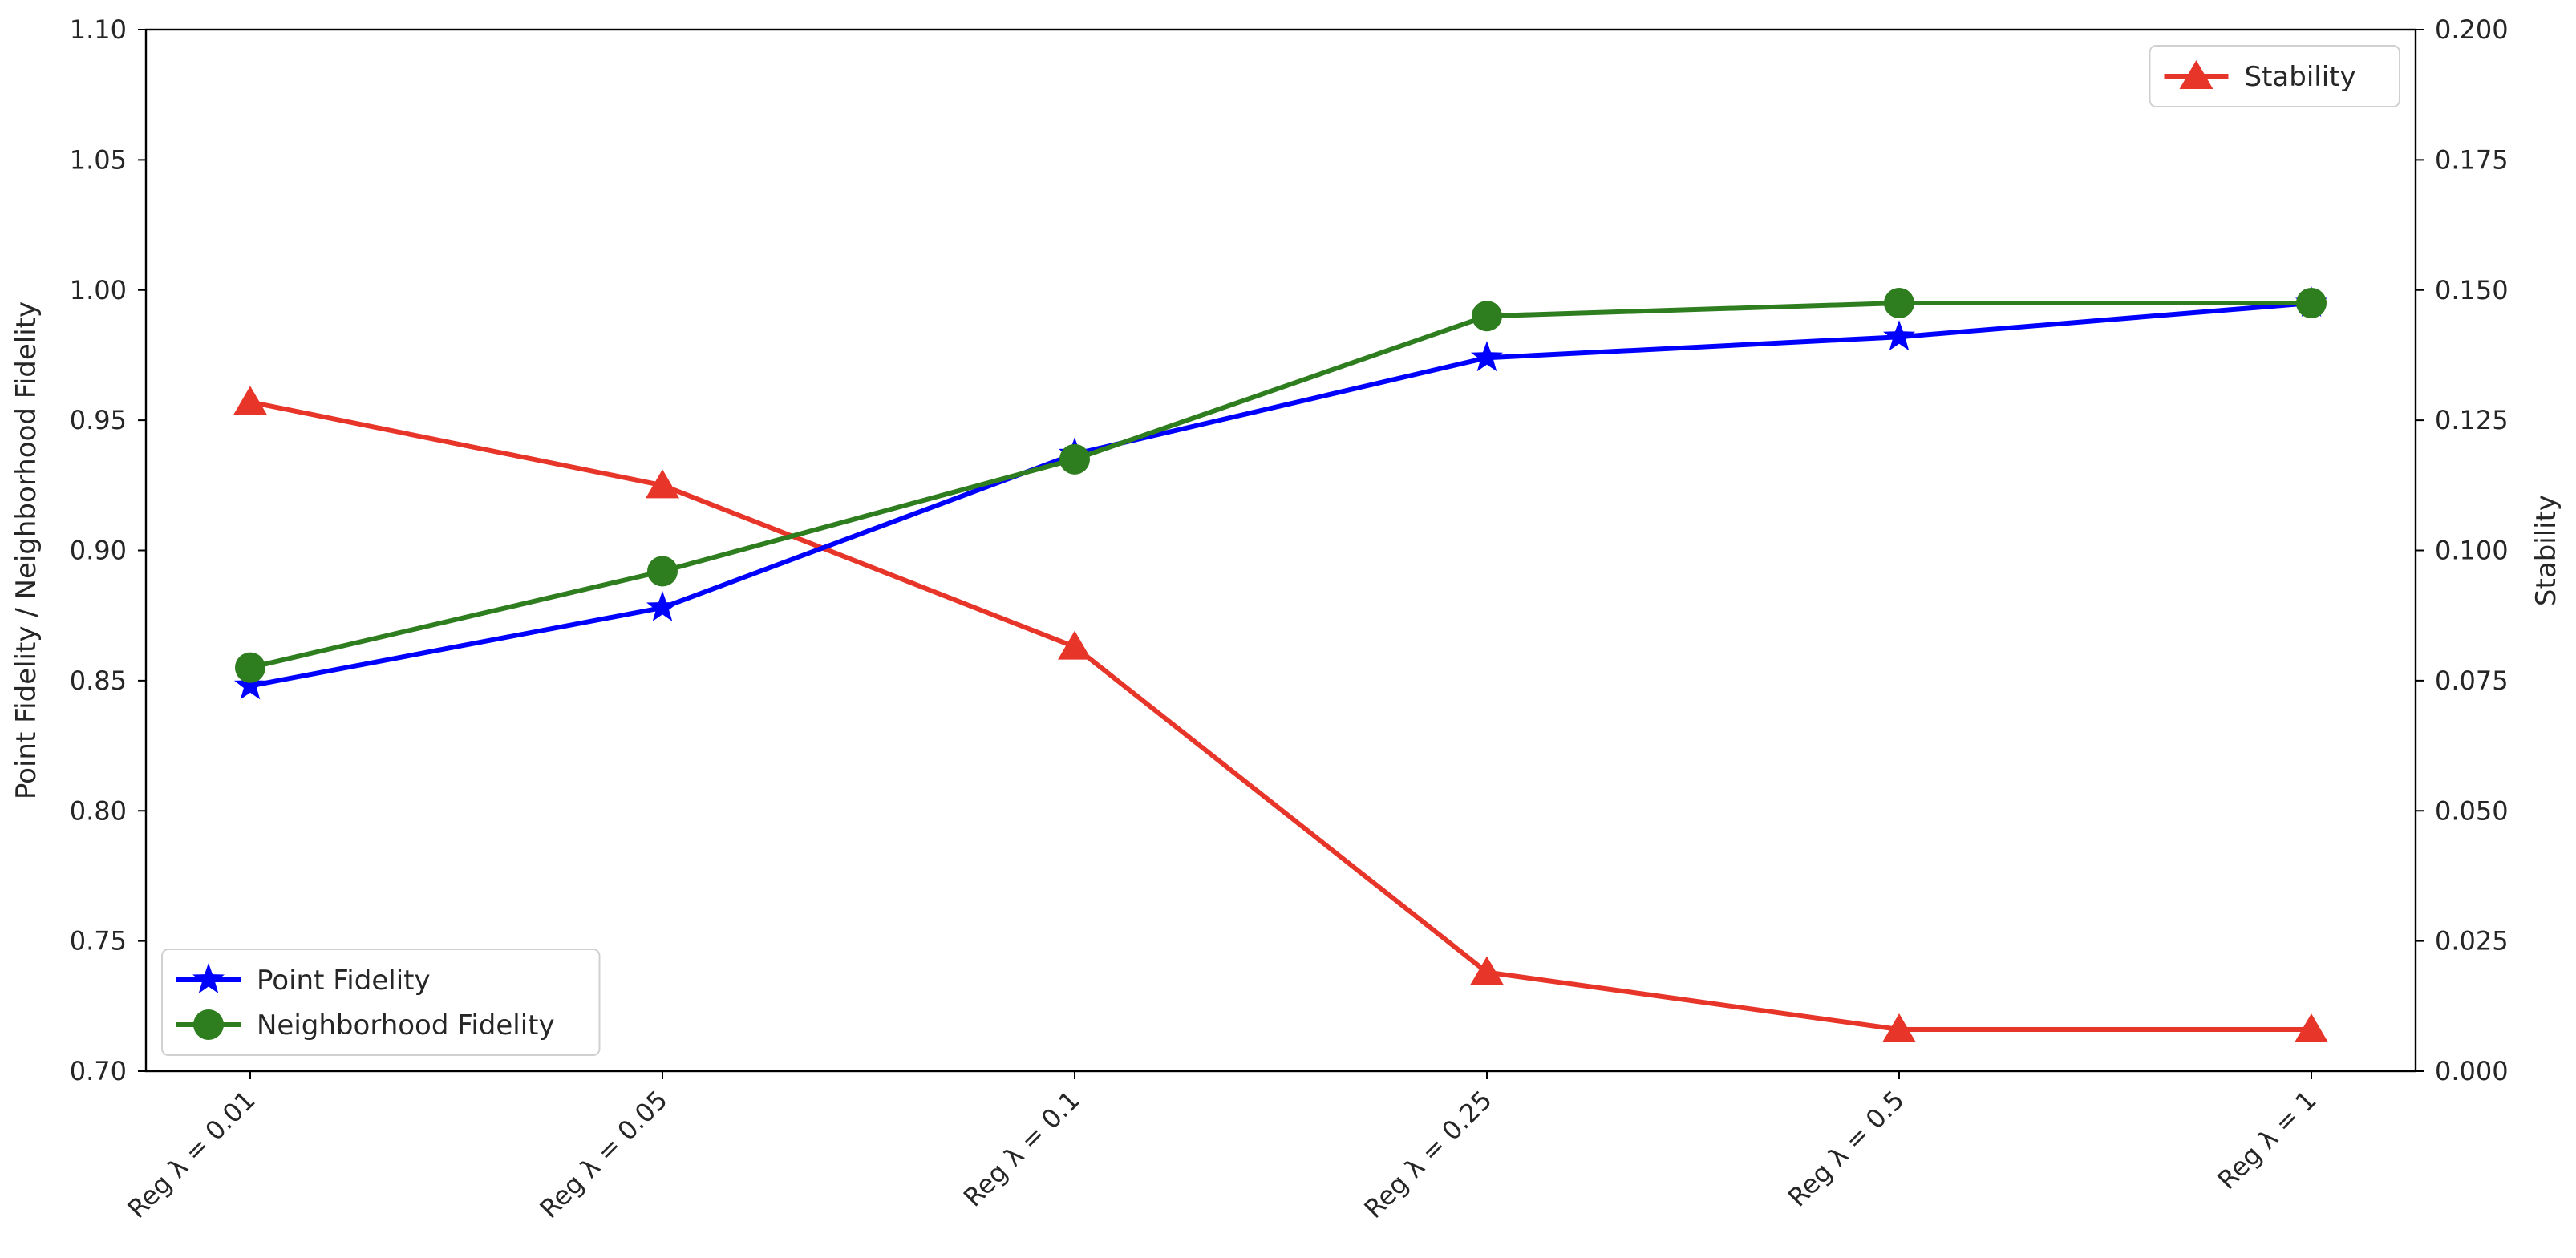 The height and width of the screenshot is (1258, 2576). Describe the element at coordinates (191, 1154) in the screenshot. I see `x-tick-label: Reg λ = 0.01` at that location.